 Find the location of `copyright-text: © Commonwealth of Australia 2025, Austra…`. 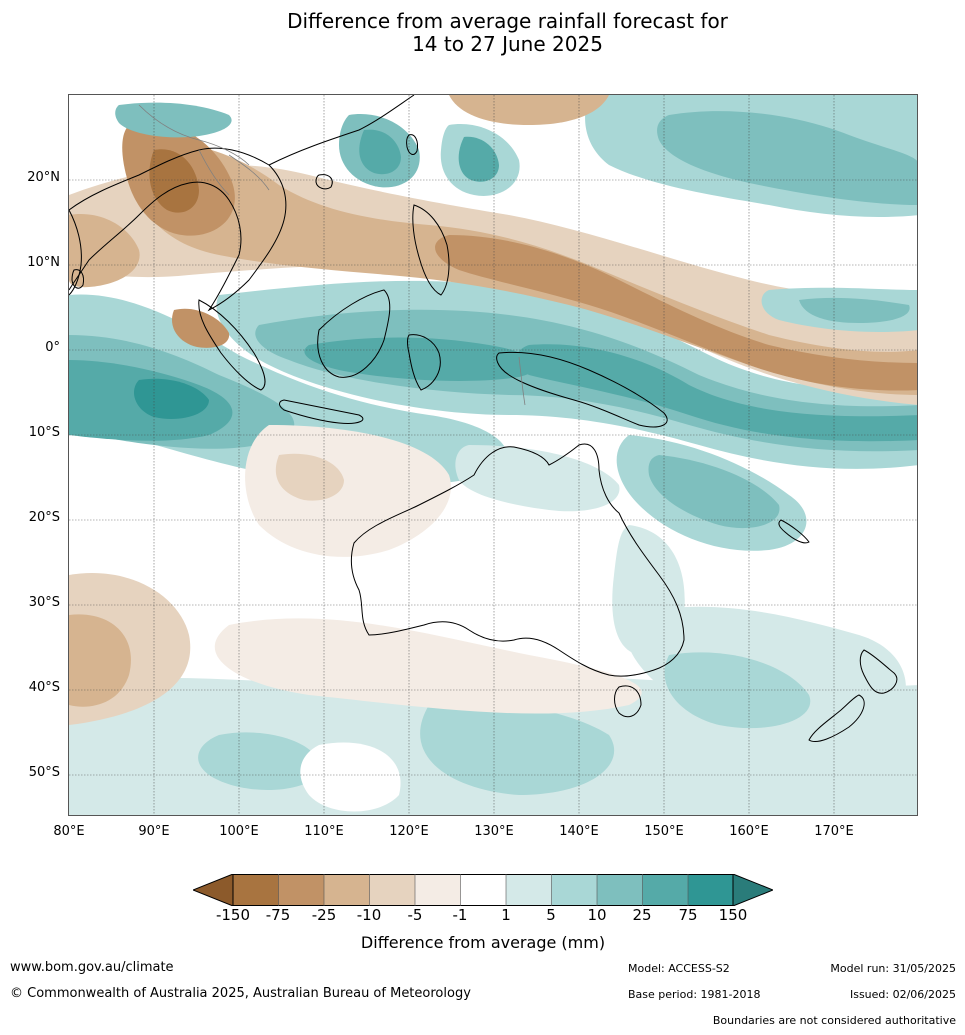

copyright-text: © Commonwealth of Australia 2025, Austra… is located at coordinates (240, 993).